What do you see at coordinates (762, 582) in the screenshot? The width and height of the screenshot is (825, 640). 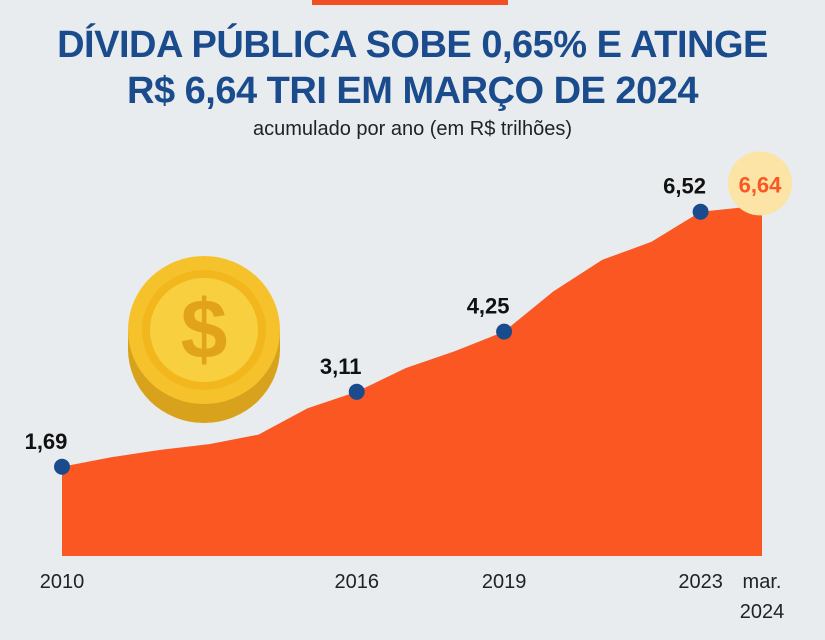 I see `x-tick-label-4: mar.` at bounding box center [762, 582].